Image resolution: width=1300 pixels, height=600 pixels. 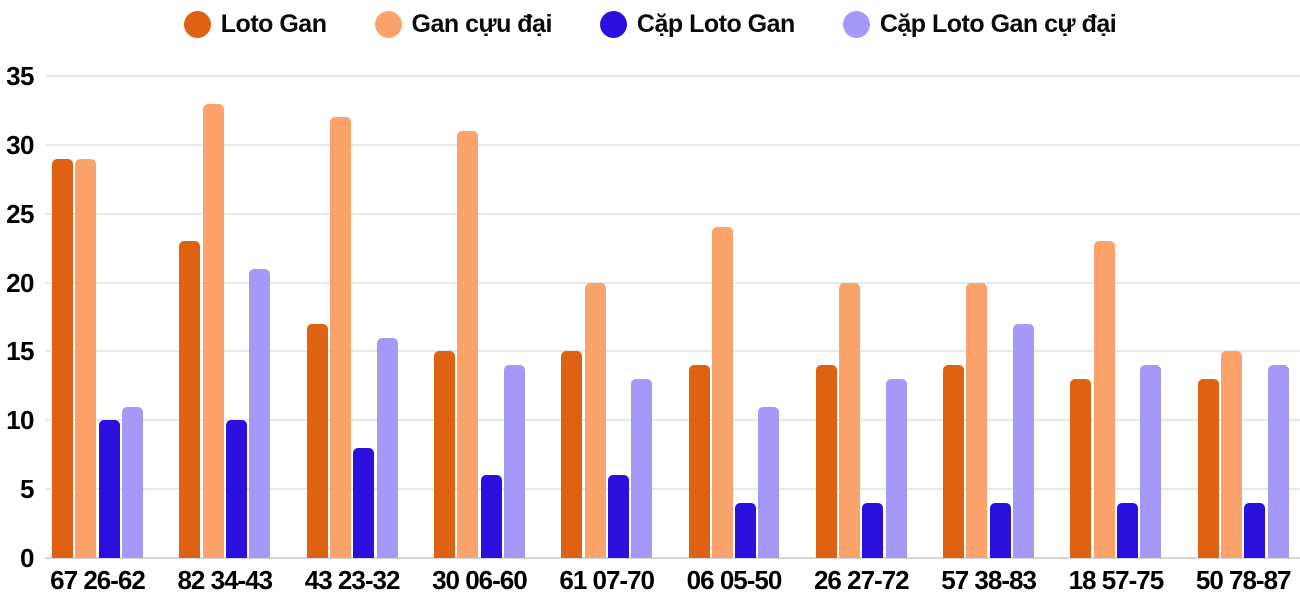 I want to click on x-axis-category-label: 57 38-83, so click(x=989, y=580).